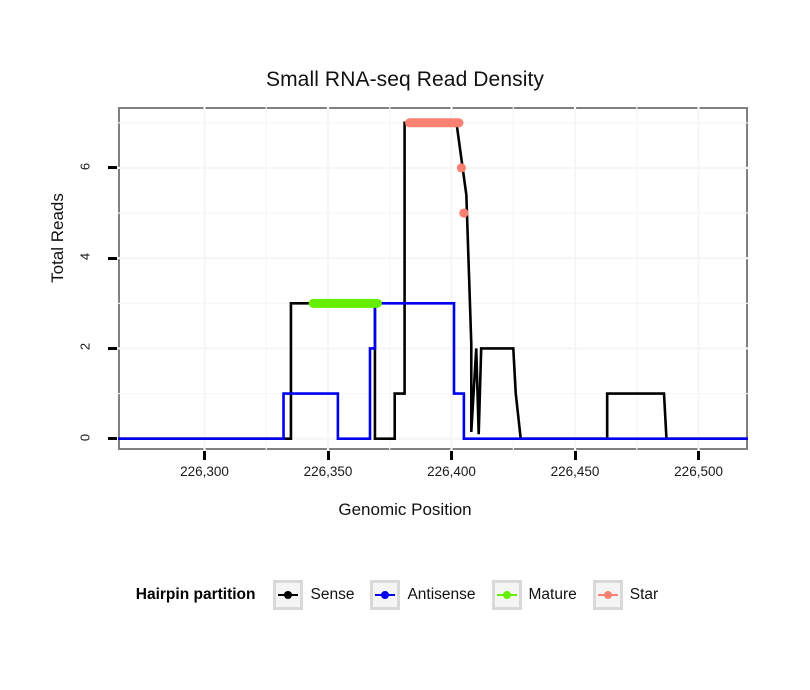  What do you see at coordinates (575, 471) in the screenshot?
I see `x-tick-label: 226,450` at bounding box center [575, 471].